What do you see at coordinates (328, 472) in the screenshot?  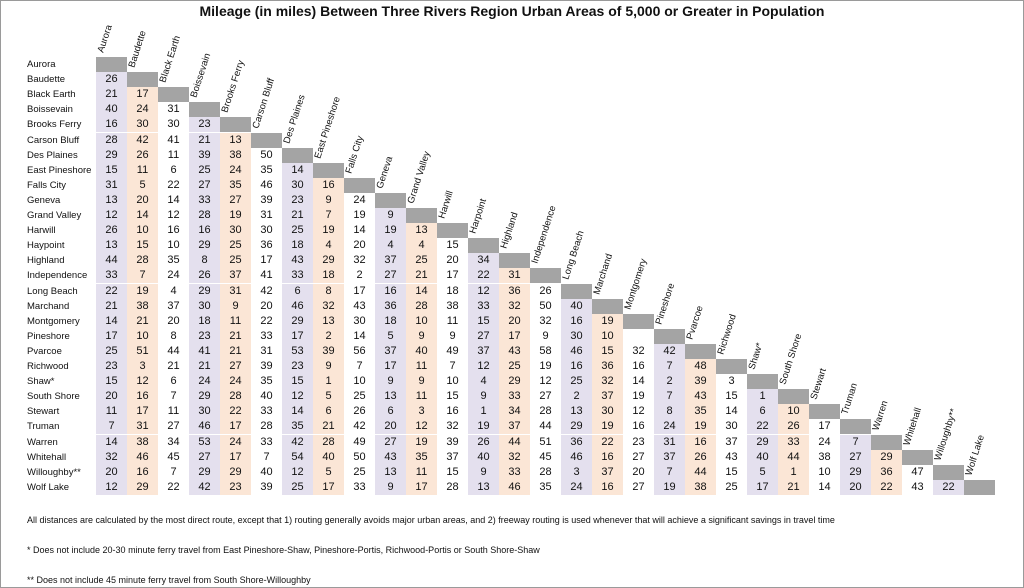 I see `mileage-cell: 5` at bounding box center [328, 472].